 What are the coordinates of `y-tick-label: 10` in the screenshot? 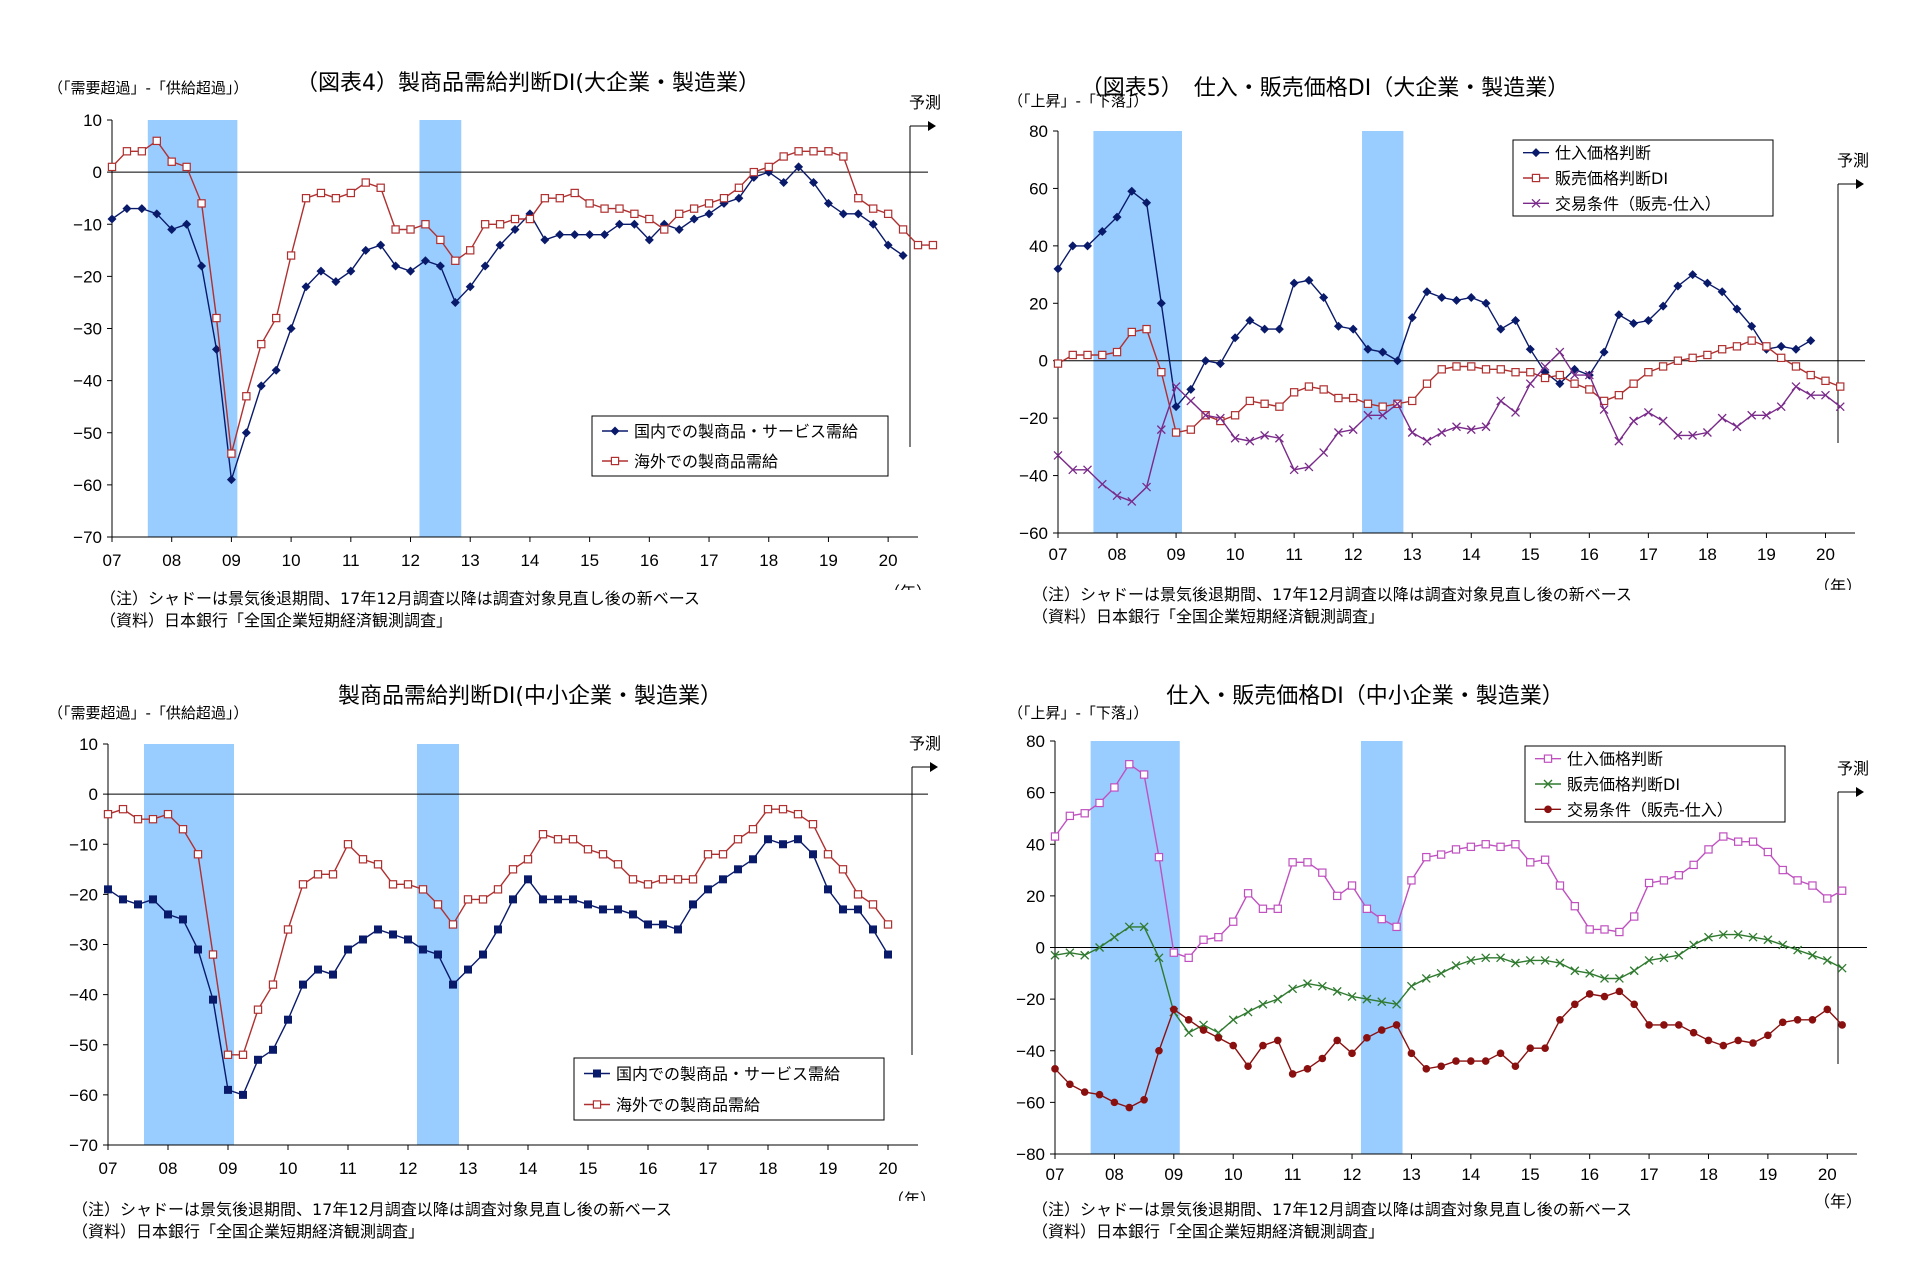 It's located at (88, 744).